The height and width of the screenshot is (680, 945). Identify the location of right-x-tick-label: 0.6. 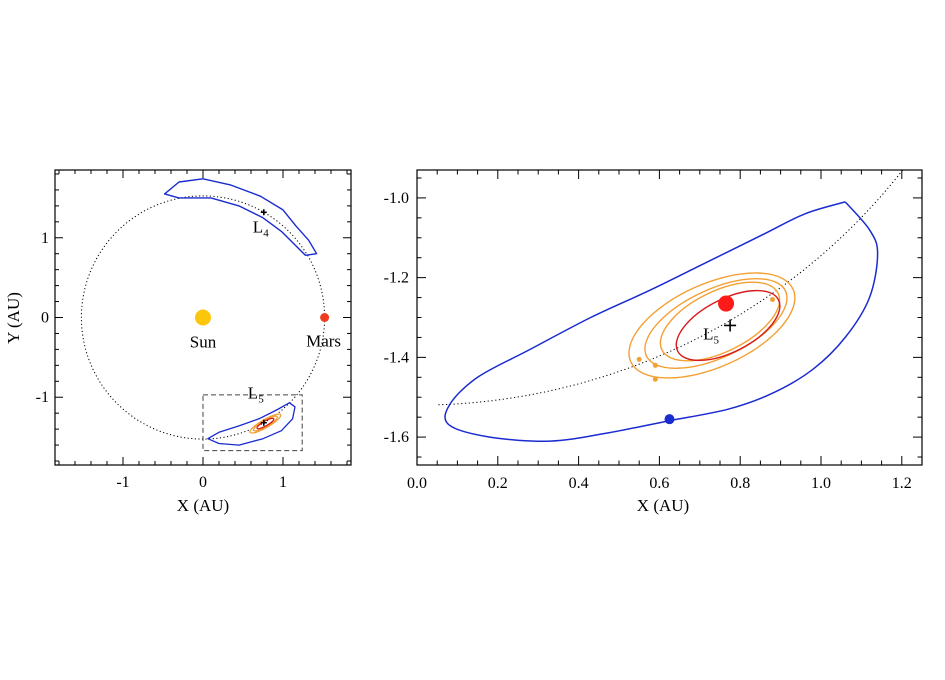
(659, 483).